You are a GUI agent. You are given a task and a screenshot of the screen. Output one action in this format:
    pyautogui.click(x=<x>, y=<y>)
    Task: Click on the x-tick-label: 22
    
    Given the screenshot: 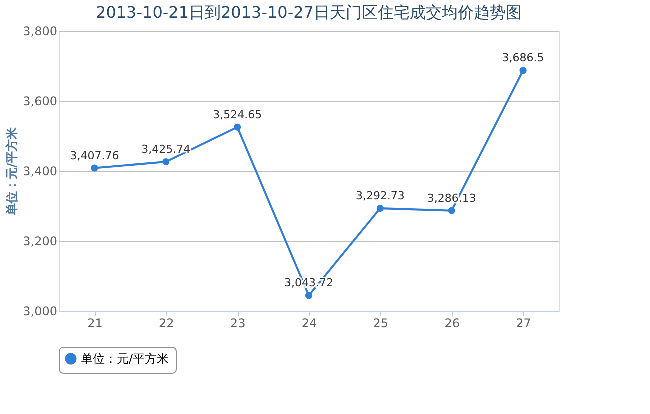 What is the action you would take?
    pyautogui.click(x=166, y=323)
    